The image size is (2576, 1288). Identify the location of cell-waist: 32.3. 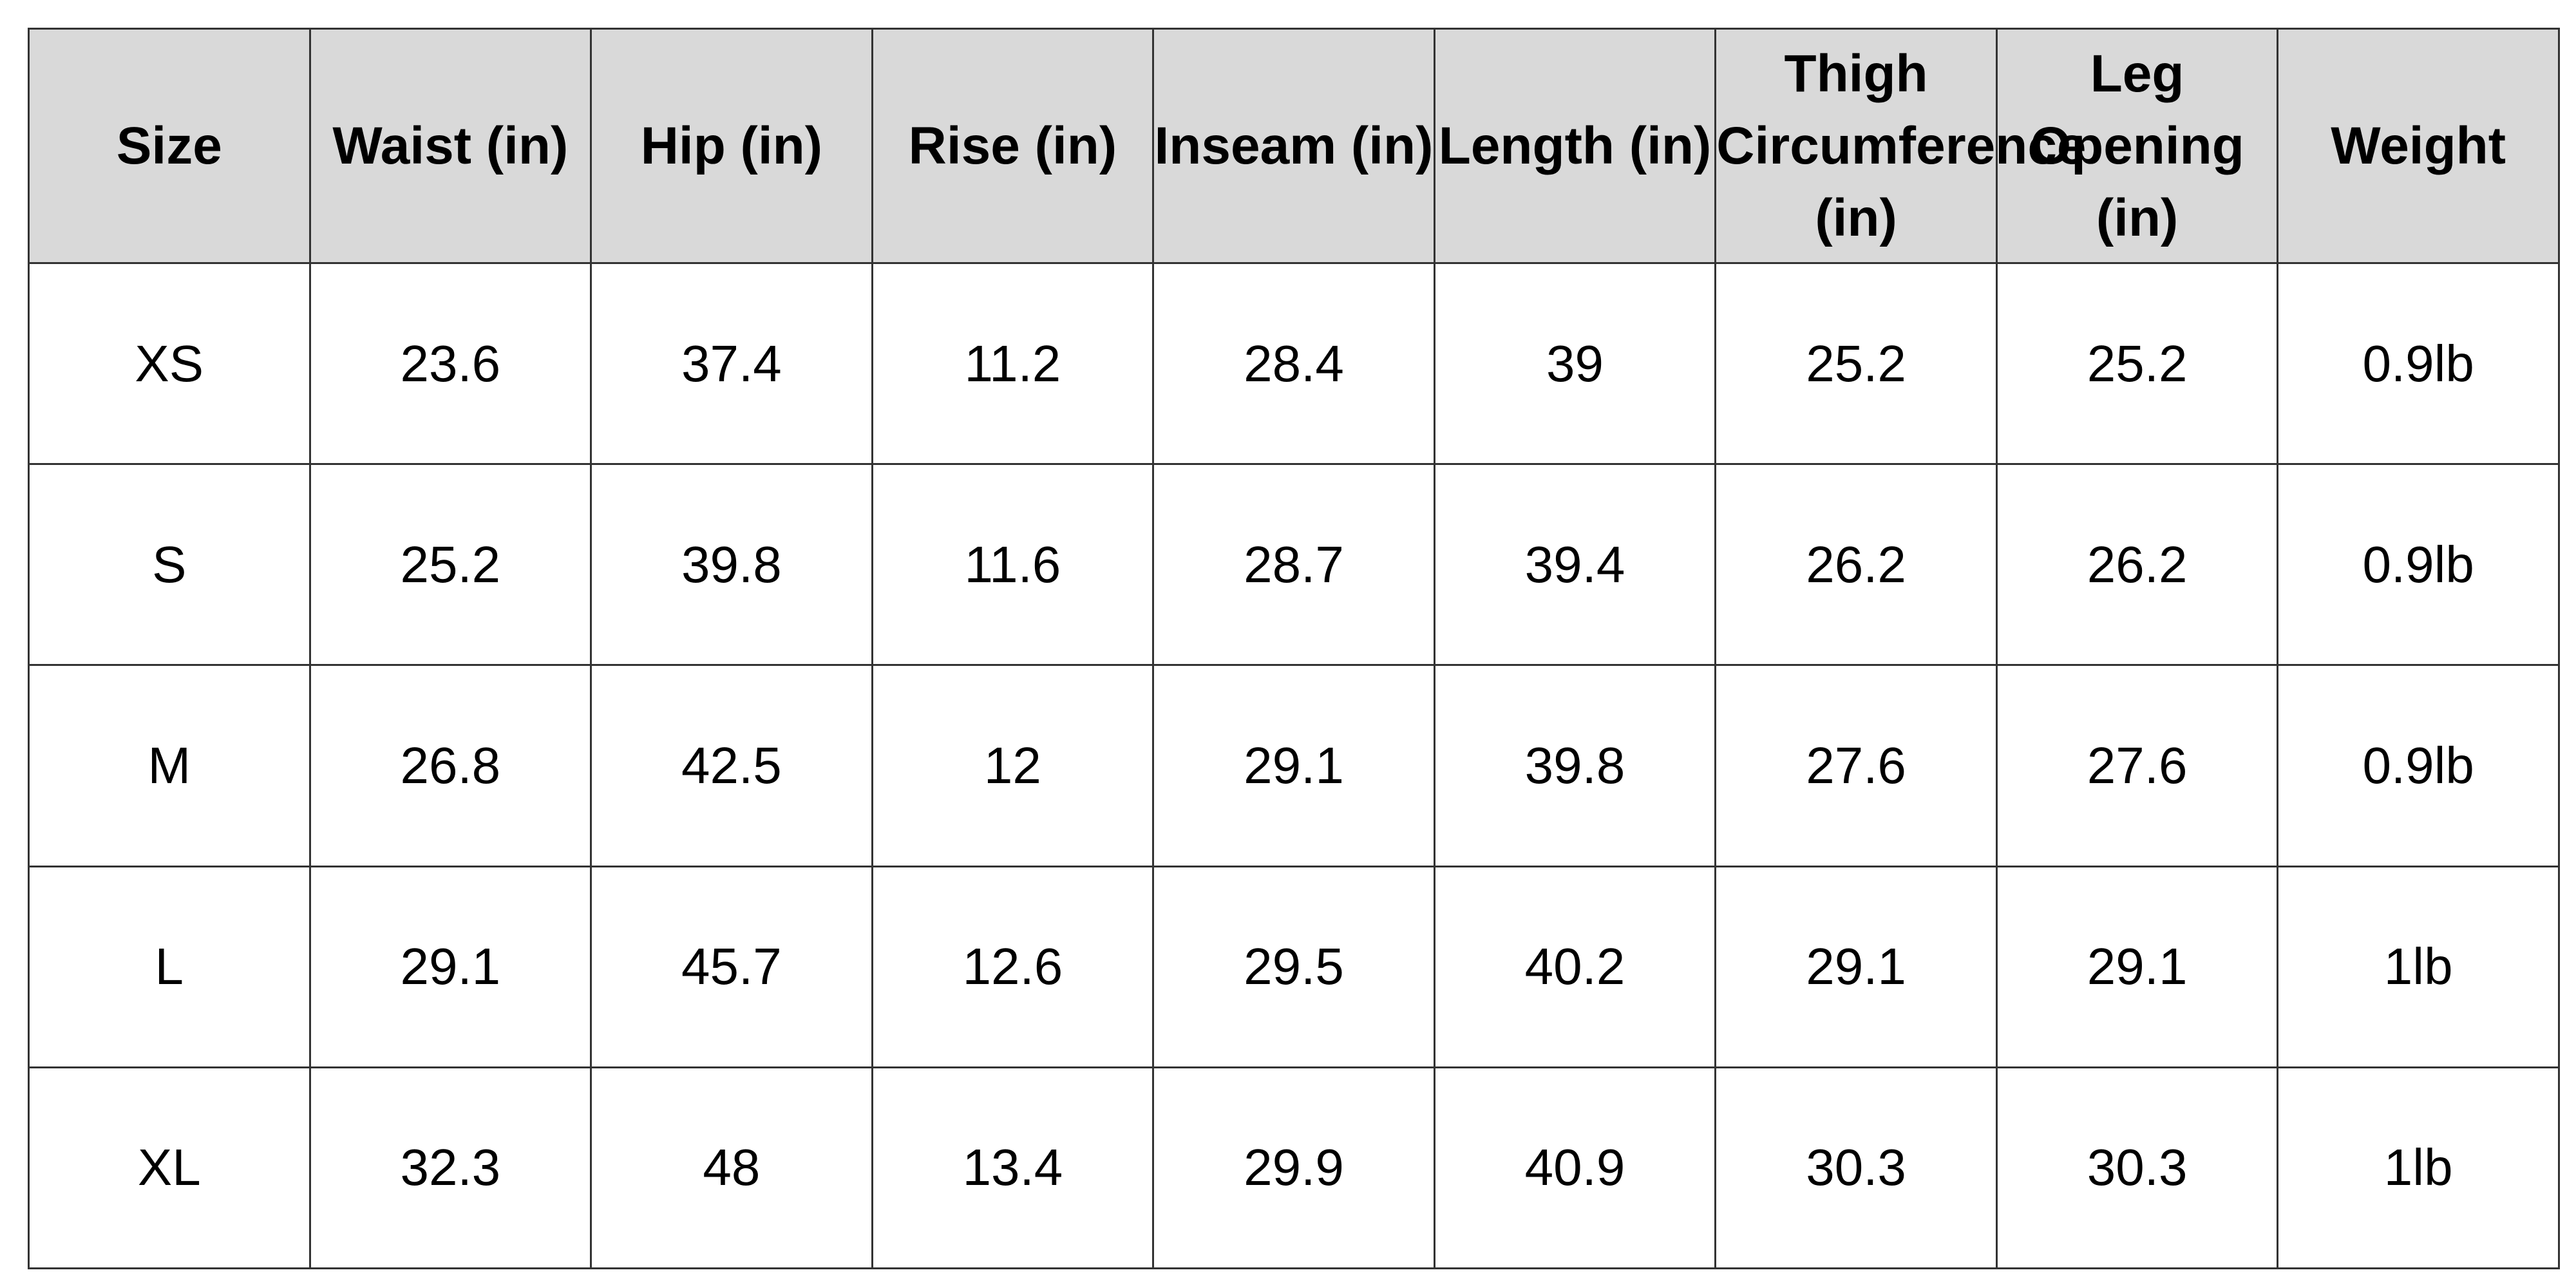
(450, 1168).